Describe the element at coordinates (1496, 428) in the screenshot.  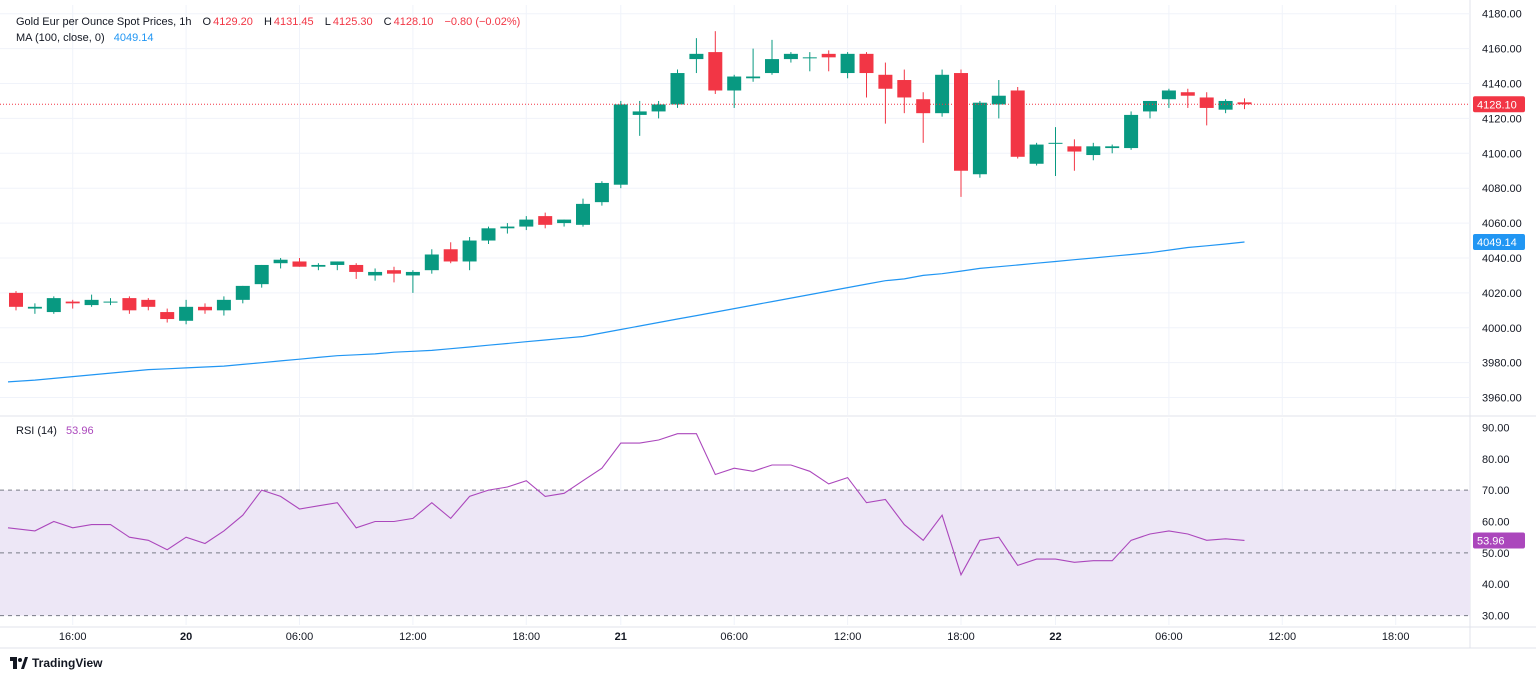
I see `rsi-tick-label: 90.00` at that location.